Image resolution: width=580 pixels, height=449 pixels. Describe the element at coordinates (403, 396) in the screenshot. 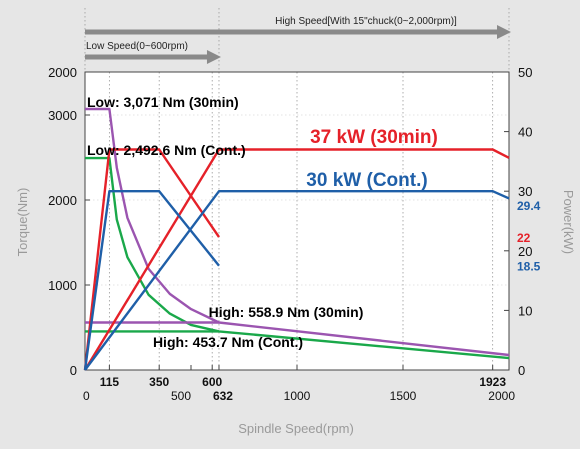

I see `x-tick-label: 1500` at that location.